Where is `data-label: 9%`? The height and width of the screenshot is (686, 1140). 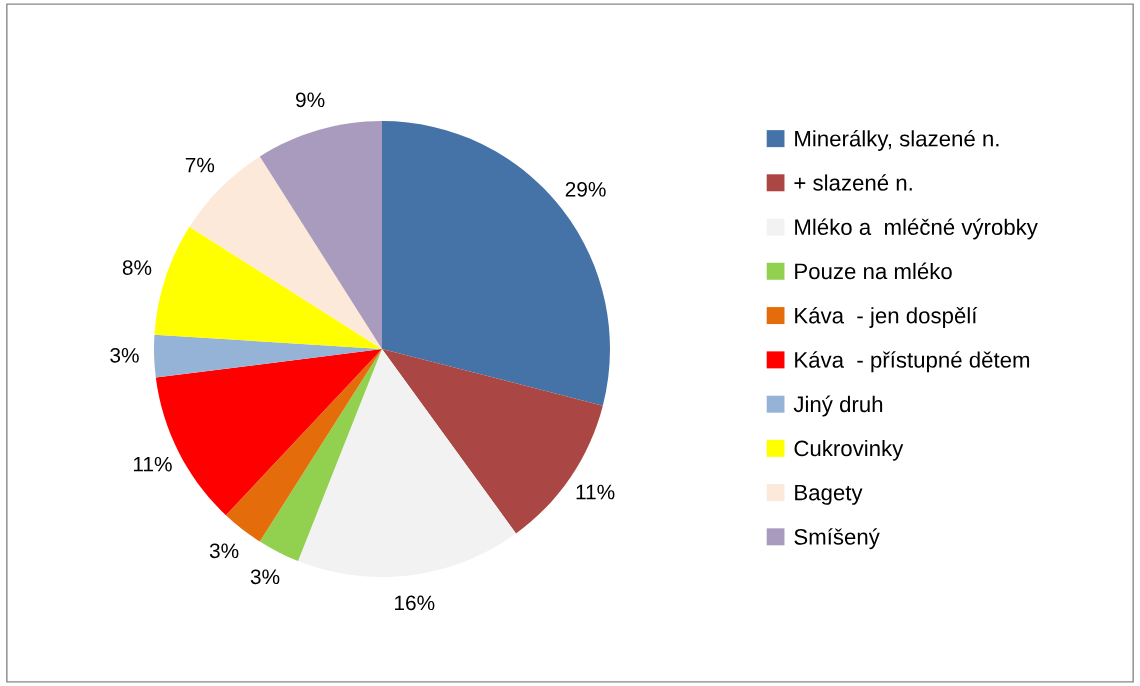
data-label: 9% is located at coordinates (310, 100).